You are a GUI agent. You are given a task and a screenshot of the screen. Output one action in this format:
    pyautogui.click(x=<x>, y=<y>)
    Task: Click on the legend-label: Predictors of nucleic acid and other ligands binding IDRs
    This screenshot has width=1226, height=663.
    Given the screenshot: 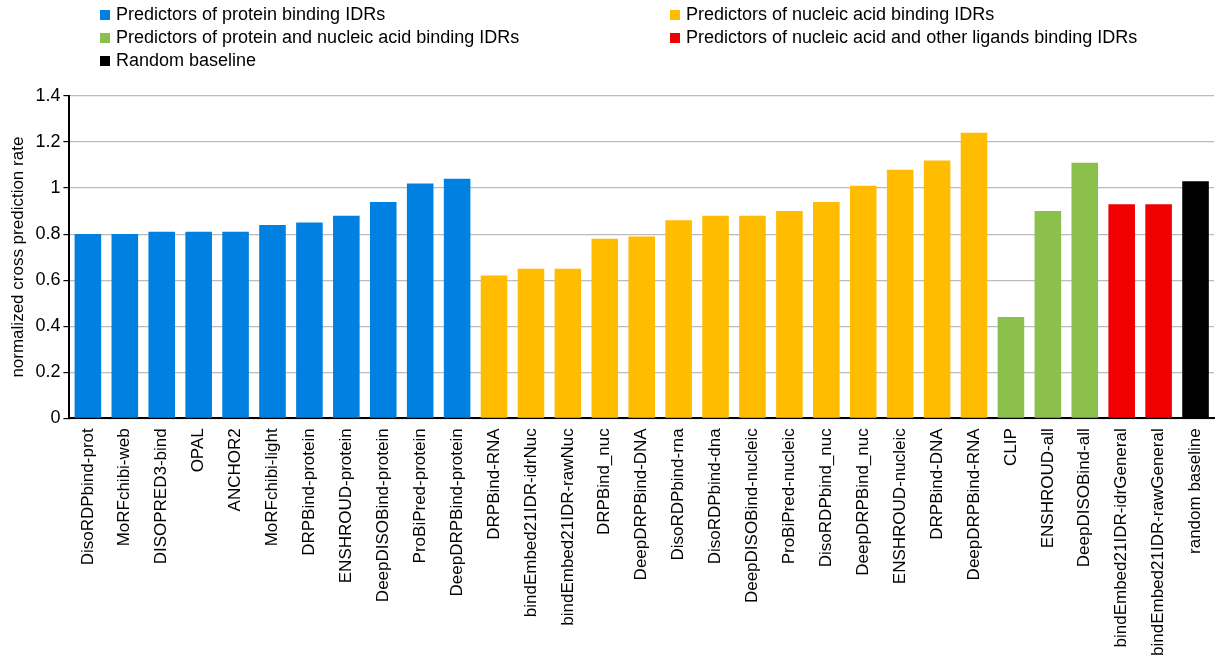 What is the action you would take?
    pyautogui.click(x=912, y=37)
    